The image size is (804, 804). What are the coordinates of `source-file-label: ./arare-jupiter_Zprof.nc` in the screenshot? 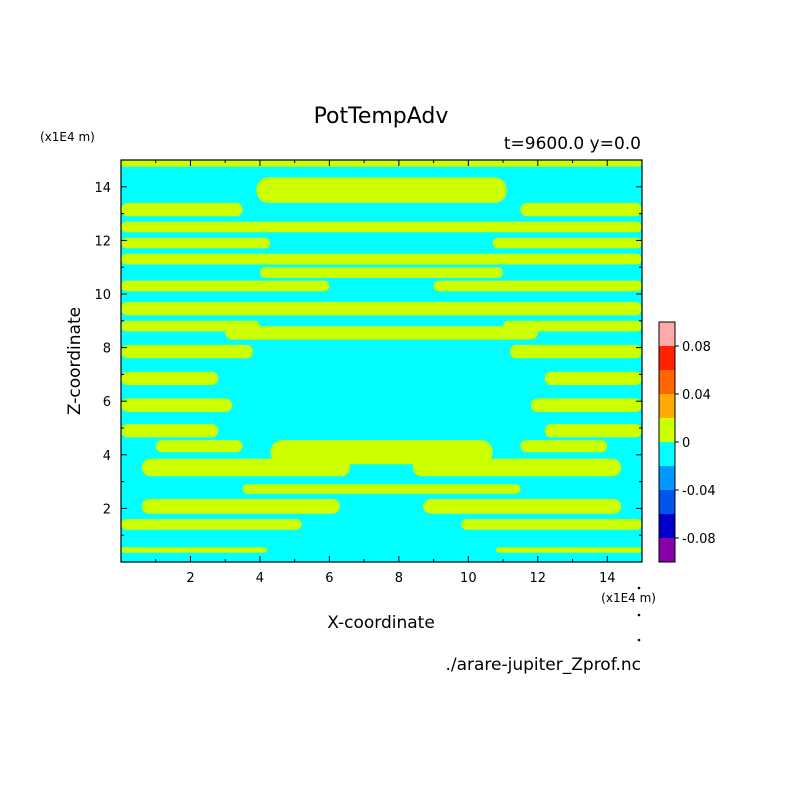 It's located at (543, 665).